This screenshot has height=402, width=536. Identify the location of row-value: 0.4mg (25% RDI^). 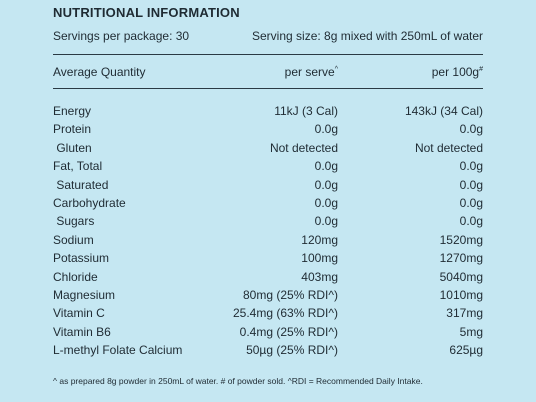
(288, 331).